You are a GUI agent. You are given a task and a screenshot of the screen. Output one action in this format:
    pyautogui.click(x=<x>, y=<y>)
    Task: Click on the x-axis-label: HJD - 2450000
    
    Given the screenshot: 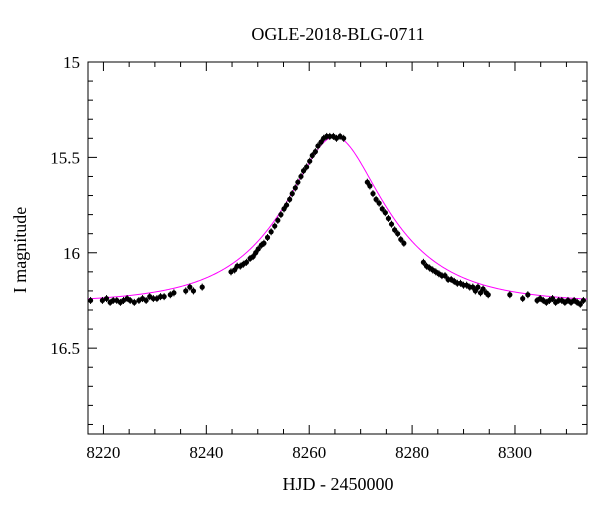 What is the action you would take?
    pyautogui.click(x=338, y=484)
    